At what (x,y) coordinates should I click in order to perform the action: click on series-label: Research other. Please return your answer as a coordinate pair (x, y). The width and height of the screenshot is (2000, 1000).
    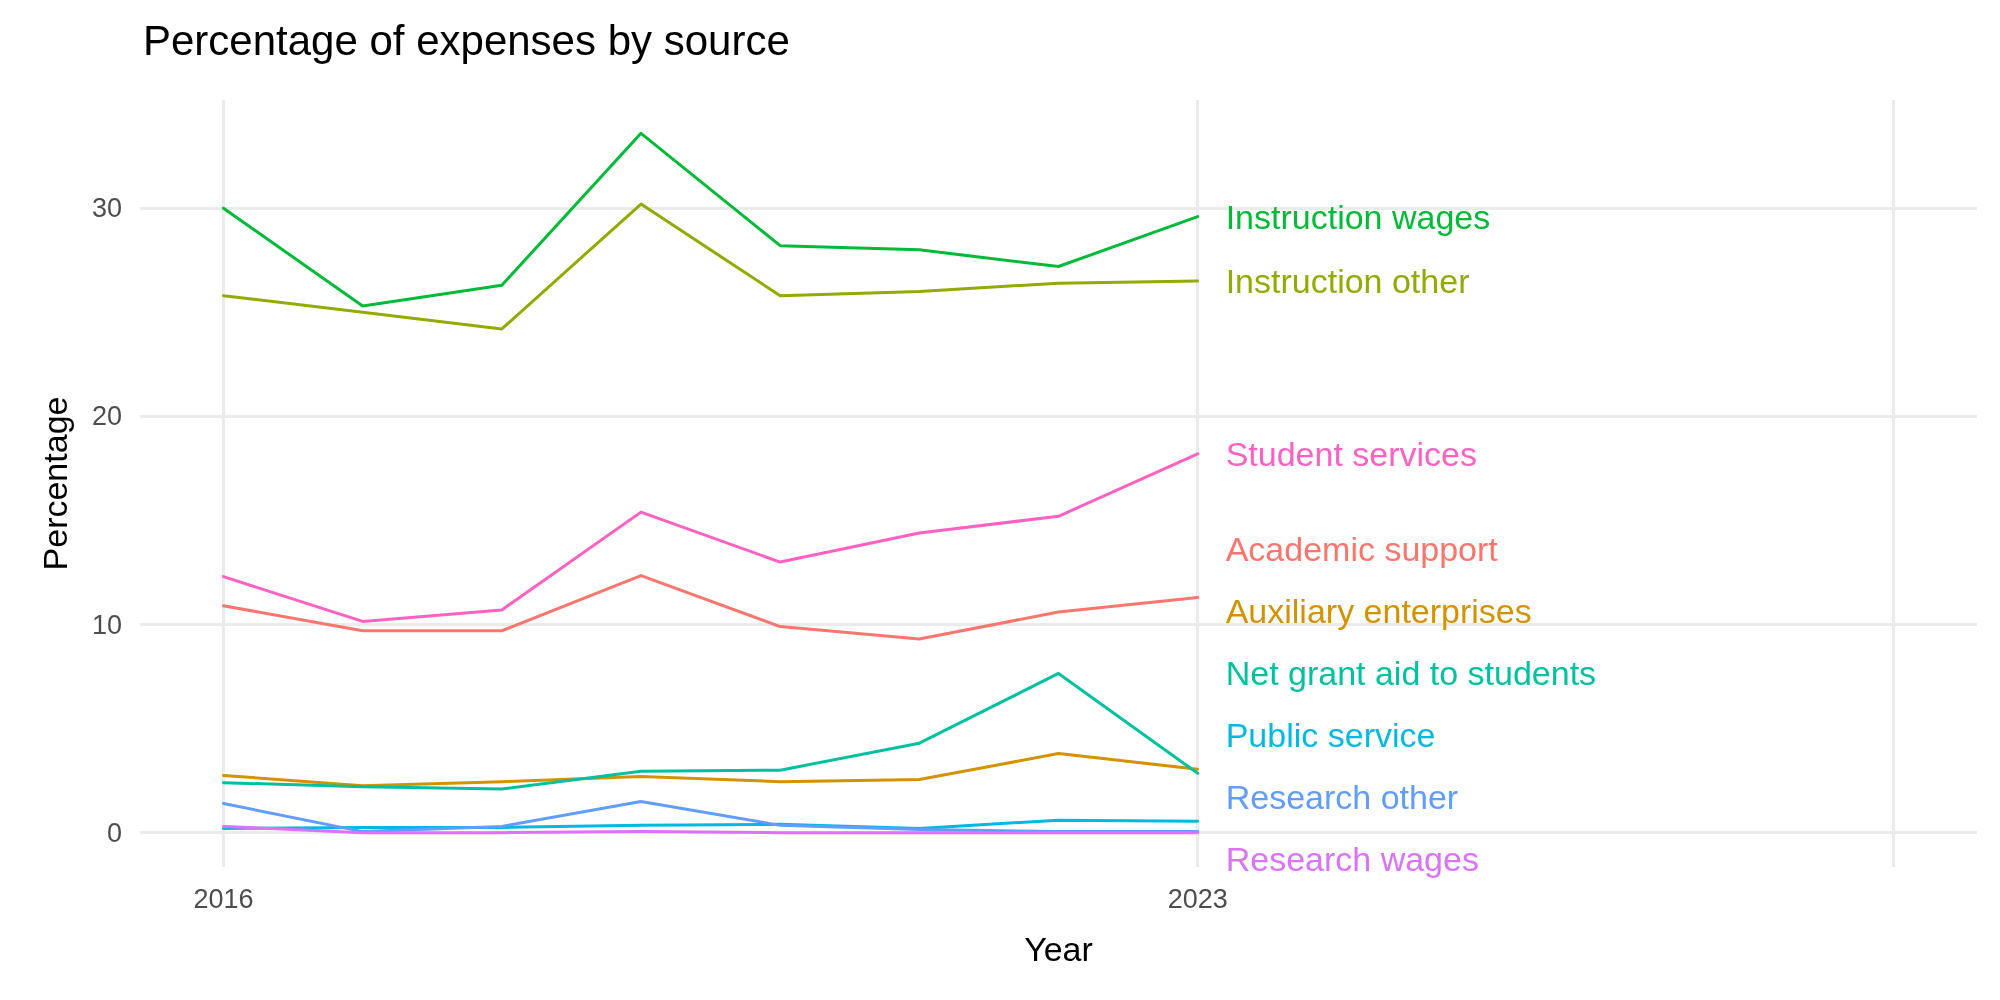
    Looking at the image, I should click on (1342, 796).